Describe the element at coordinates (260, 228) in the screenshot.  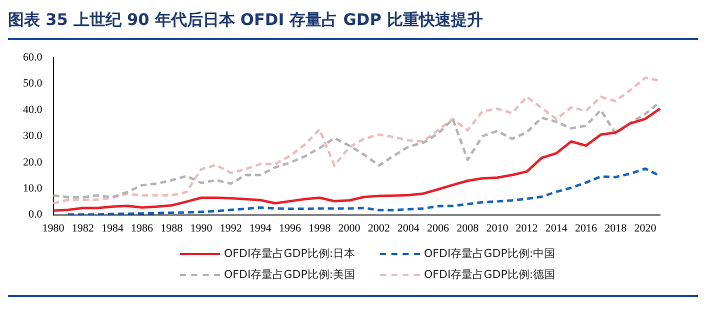
I see `x-tick-label: 1994` at that location.